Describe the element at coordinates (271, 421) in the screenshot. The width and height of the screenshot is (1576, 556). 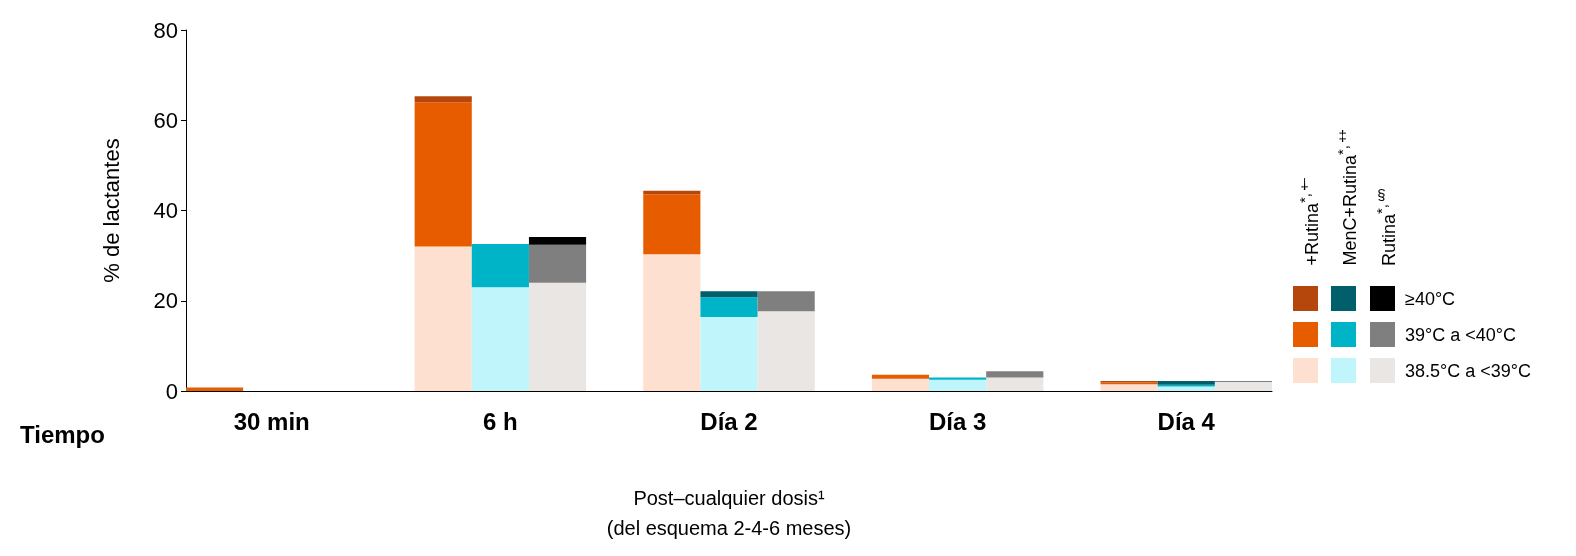
I see `x-tick-label: 30 min` at that location.